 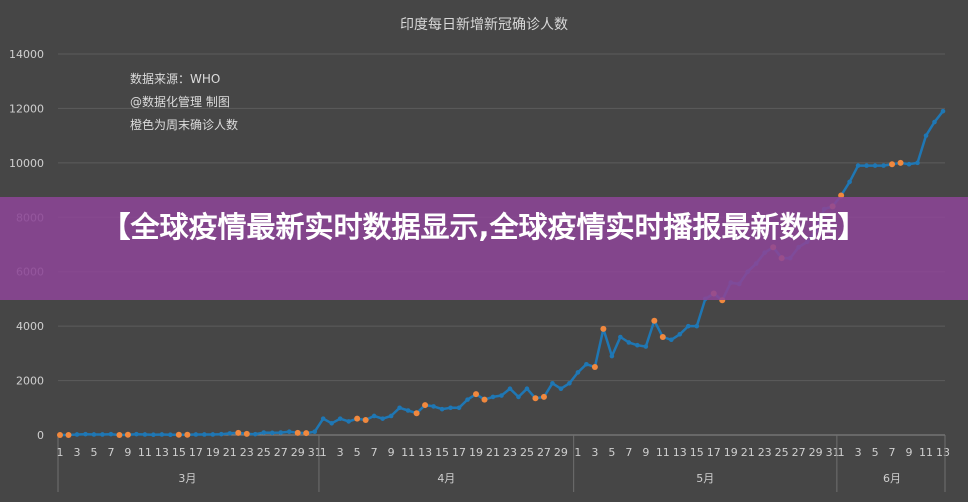 I want to click on x-tick-label: 29, so click(x=816, y=452).